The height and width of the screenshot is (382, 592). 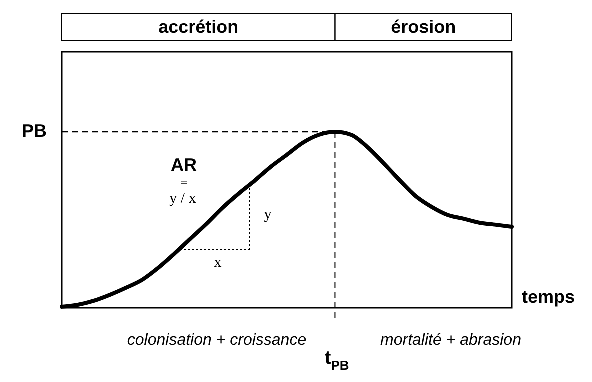 I want to click on ref-line-label: PB, so click(x=35, y=131).